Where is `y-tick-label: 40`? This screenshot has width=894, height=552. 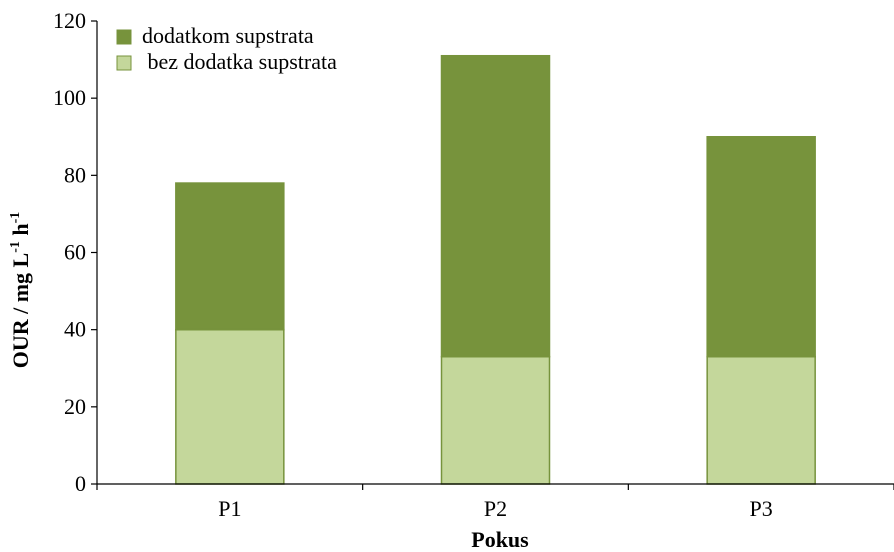 y-tick-label: 40 is located at coordinates (75, 329).